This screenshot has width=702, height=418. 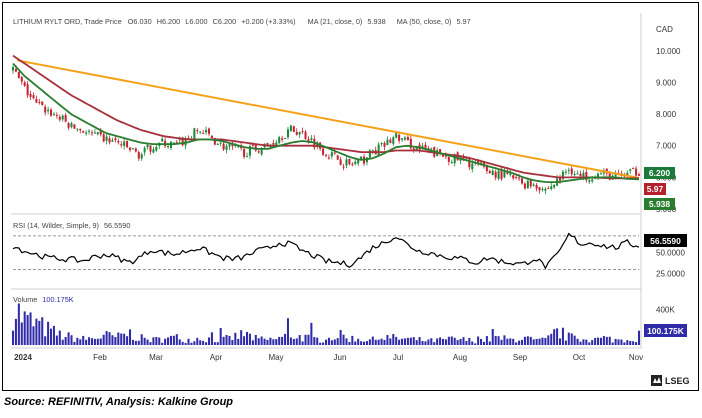 I want to click on lseg-logo: LSEG, so click(x=670, y=380).